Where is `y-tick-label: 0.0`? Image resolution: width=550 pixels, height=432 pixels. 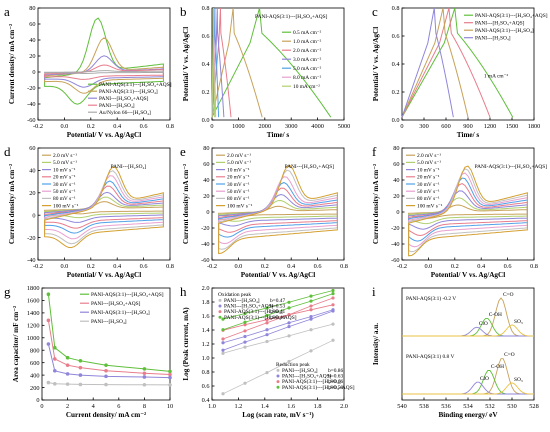
y-tick-label: 0.0 is located at coordinates (206, 120).